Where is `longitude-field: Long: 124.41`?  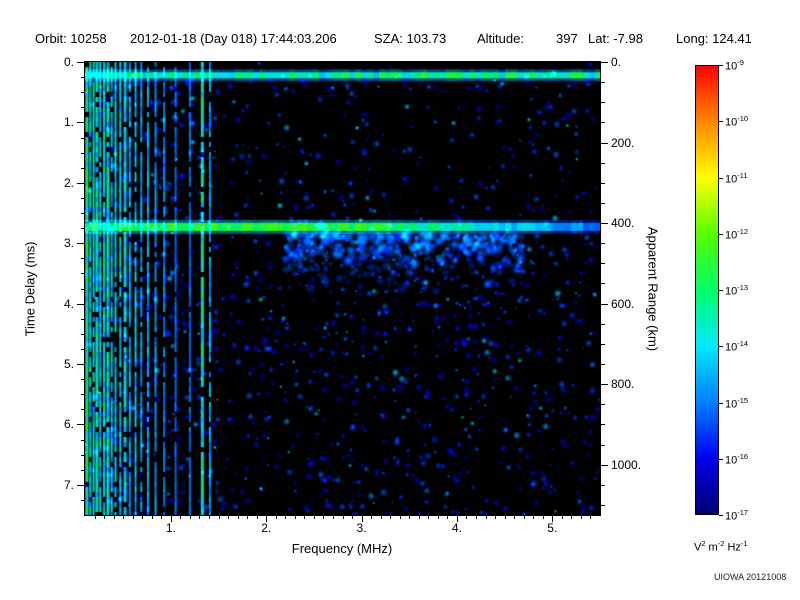
longitude-field: Long: 124.41 is located at coordinates (714, 38).